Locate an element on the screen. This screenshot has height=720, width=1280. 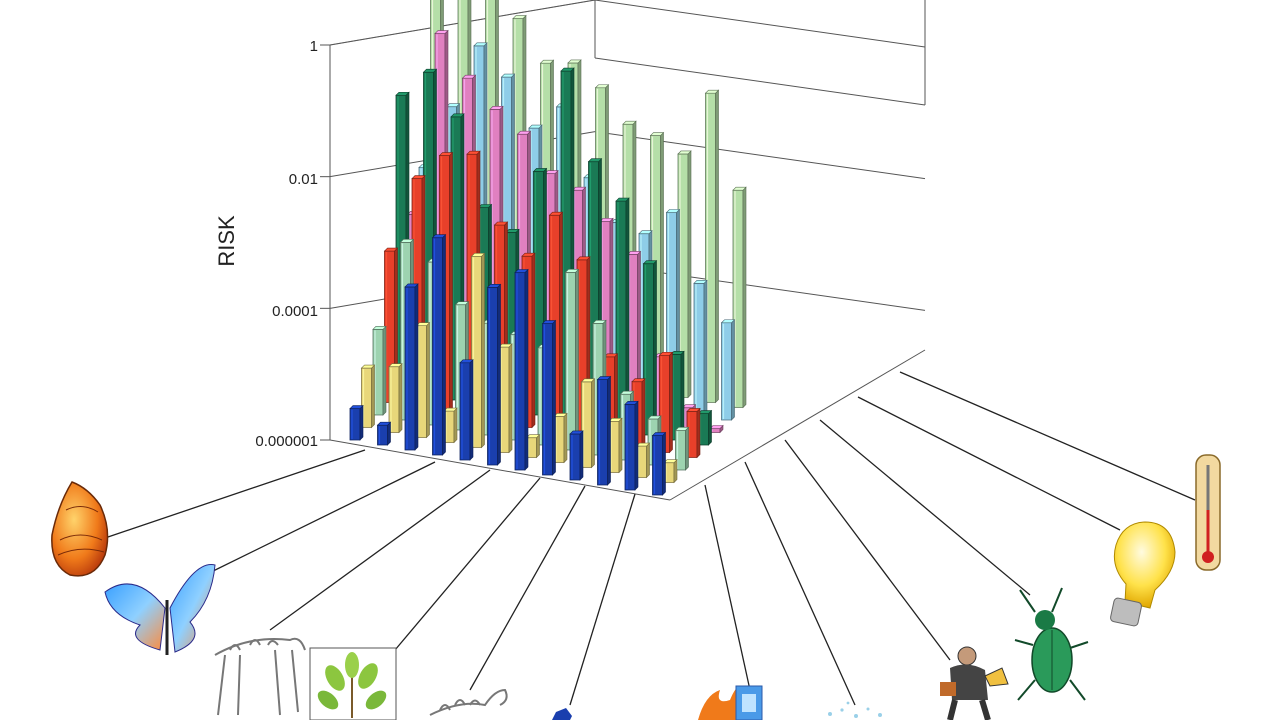
y-tick-label: 0.0001 is located at coordinates (295, 311).